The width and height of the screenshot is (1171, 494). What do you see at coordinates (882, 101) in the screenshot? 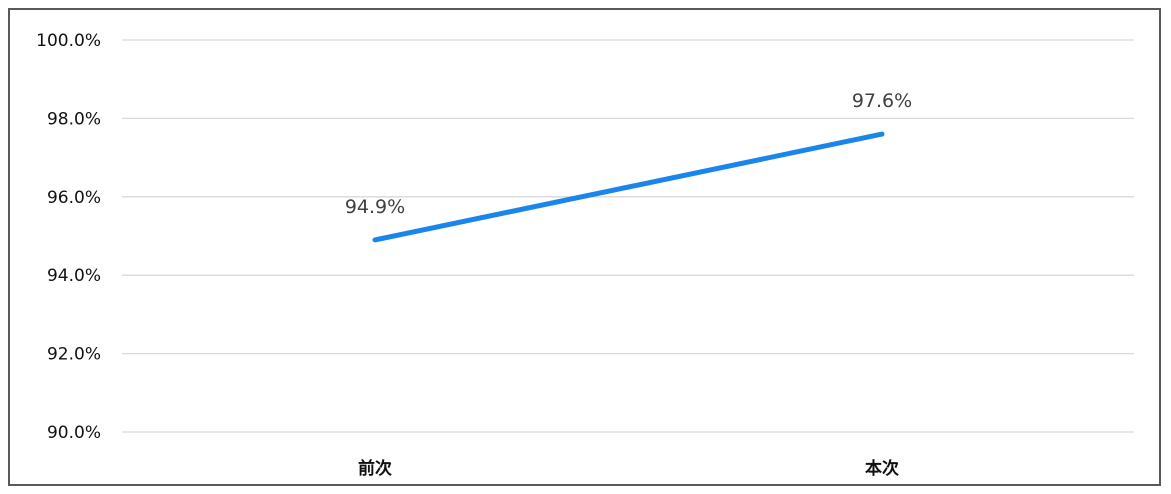
I see `data-label: 97.6%` at bounding box center [882, 101].